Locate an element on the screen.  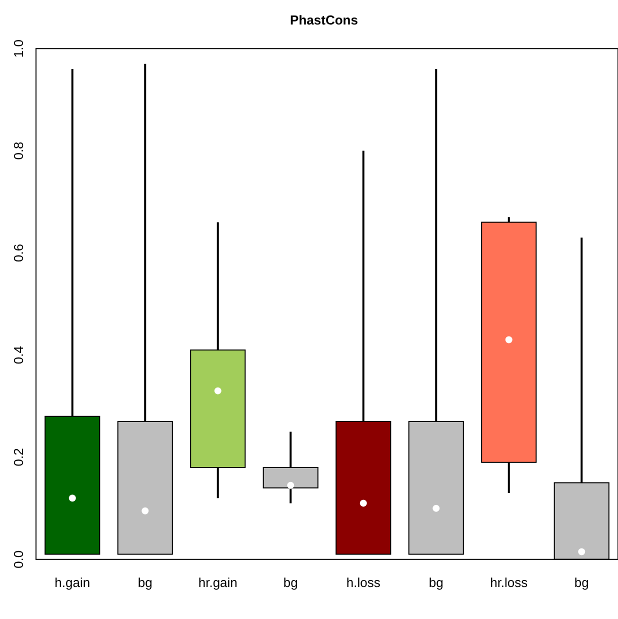
y-tick-label: 0.4 is located at coordinates (18, 355).